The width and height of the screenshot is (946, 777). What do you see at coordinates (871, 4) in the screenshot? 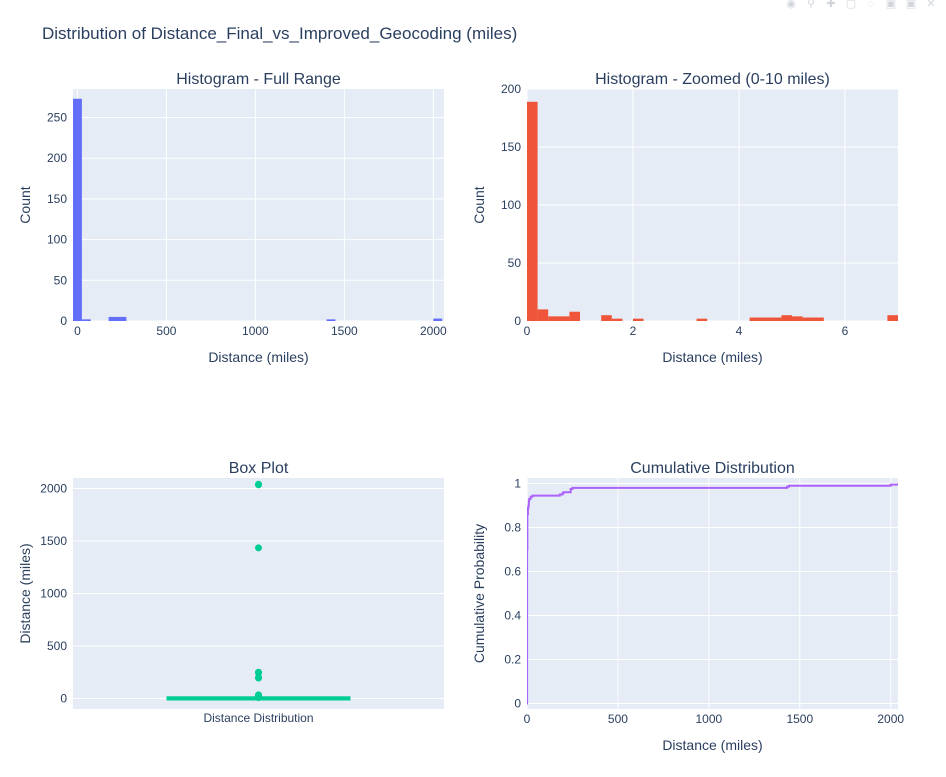
I see `lasso-icon: ◌` at bounding box center [871, 4].